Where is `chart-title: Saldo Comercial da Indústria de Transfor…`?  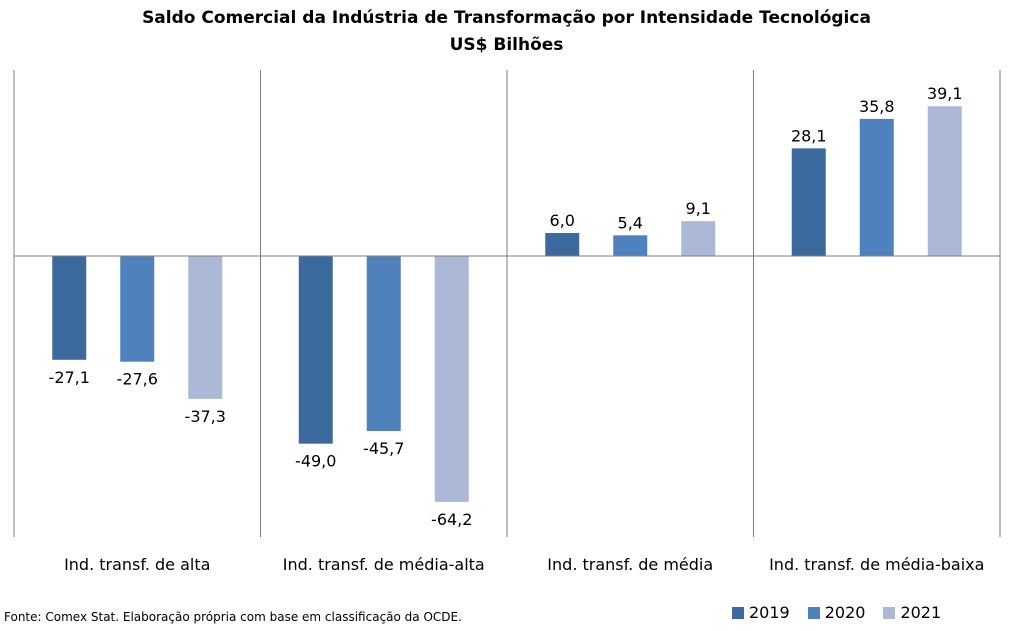 chart-title: Saldo Comercial da Indústria de Transfor… is located at coordinates (506, 18).